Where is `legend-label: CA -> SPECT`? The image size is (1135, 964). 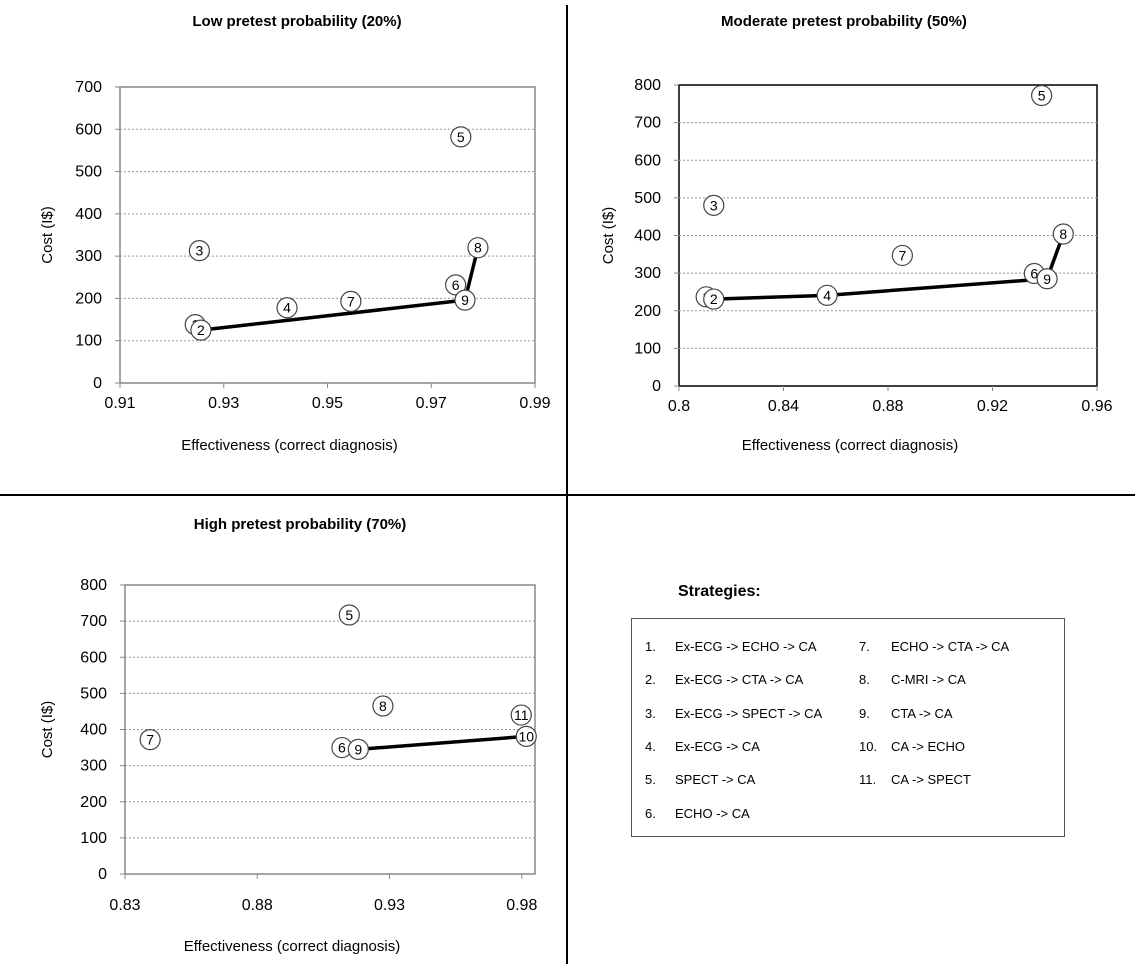 legend-label: CA -> SPECT is located at coordinates (931, 779).